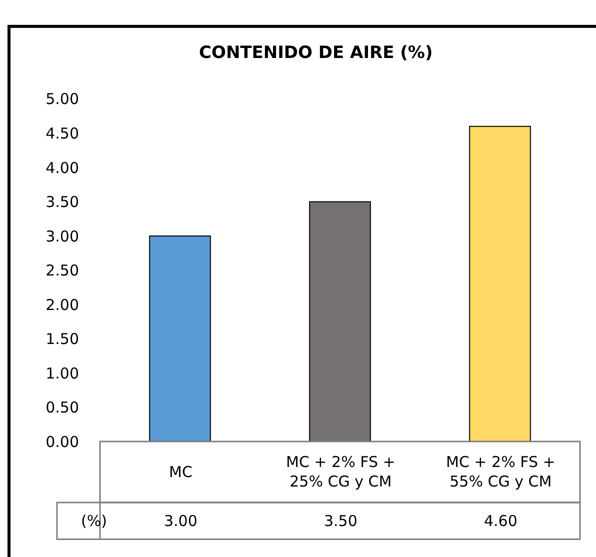  Describe the element at coordinates (62, 373) in the screenshot. I see `y-tick-label: 1.00` at that location.